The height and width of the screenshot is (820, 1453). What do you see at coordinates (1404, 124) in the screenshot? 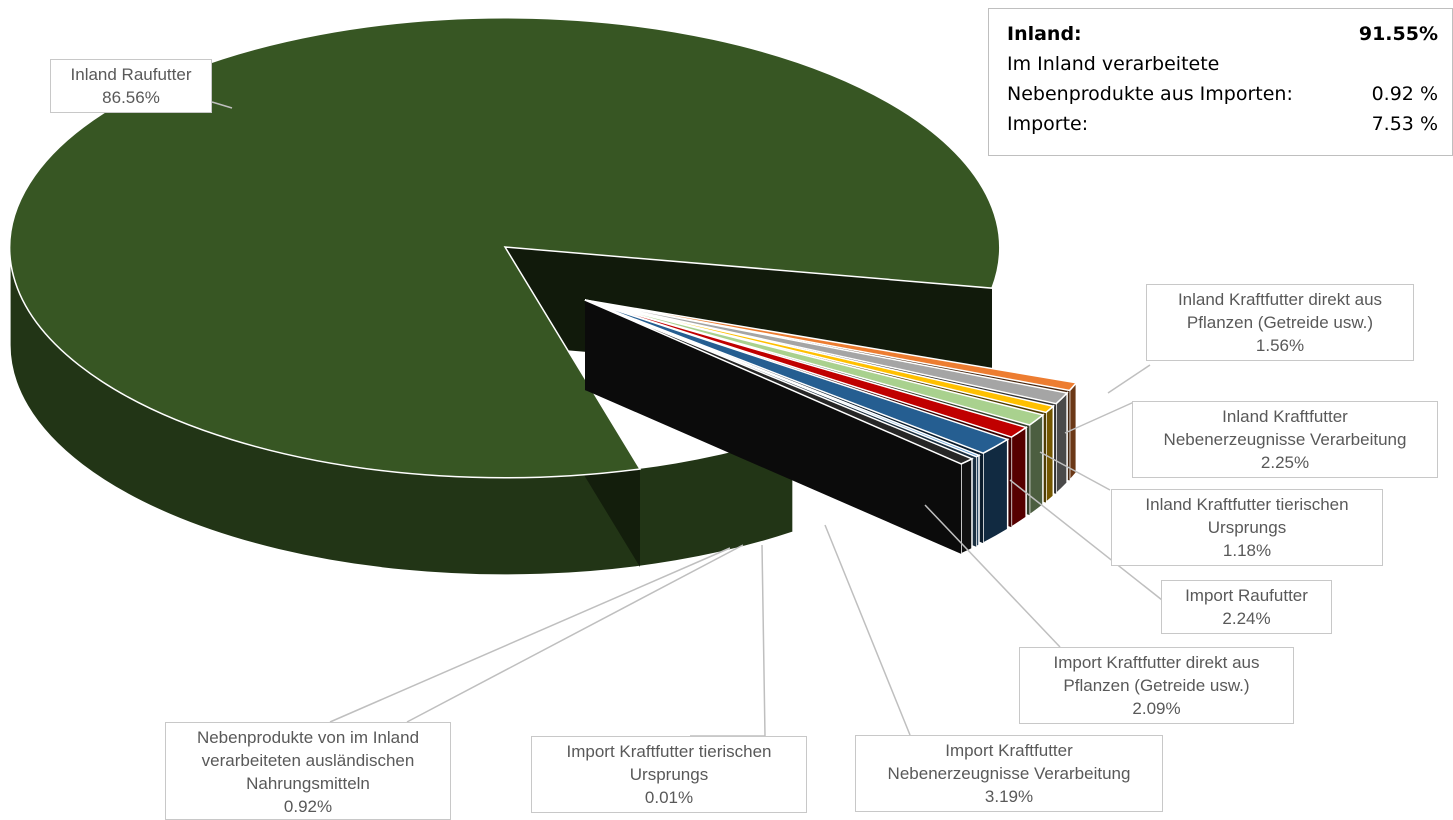
I see `summary-imports-value: 7.53 %` at bounding box center [1404, 124].